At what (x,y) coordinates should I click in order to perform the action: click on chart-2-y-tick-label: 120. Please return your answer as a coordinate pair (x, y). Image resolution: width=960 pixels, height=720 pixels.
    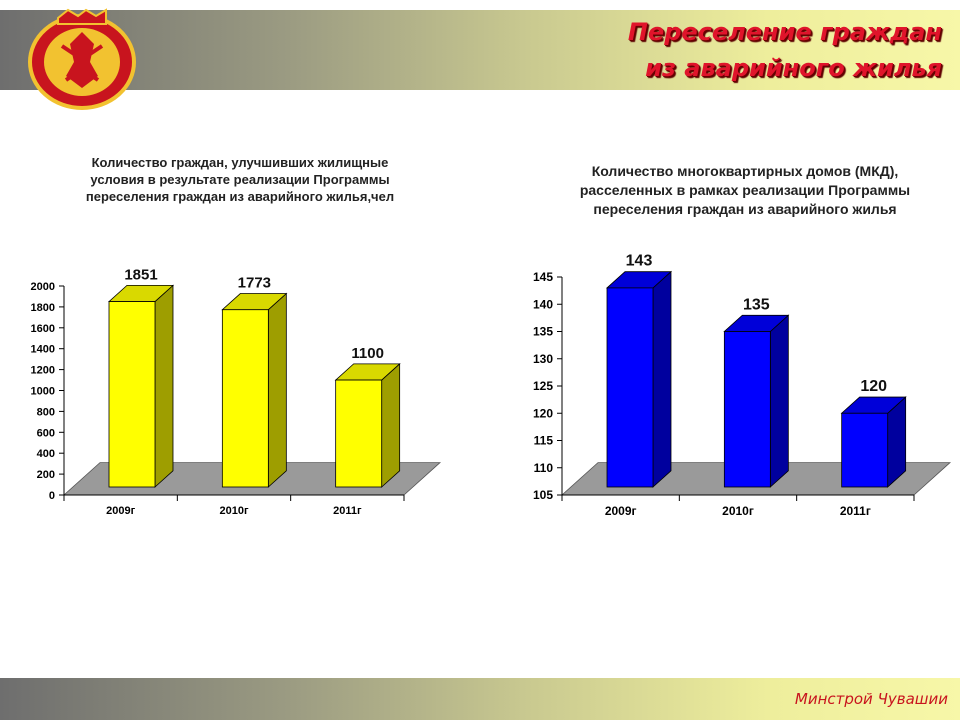
    Looking at the image, I should click on (543, 413).